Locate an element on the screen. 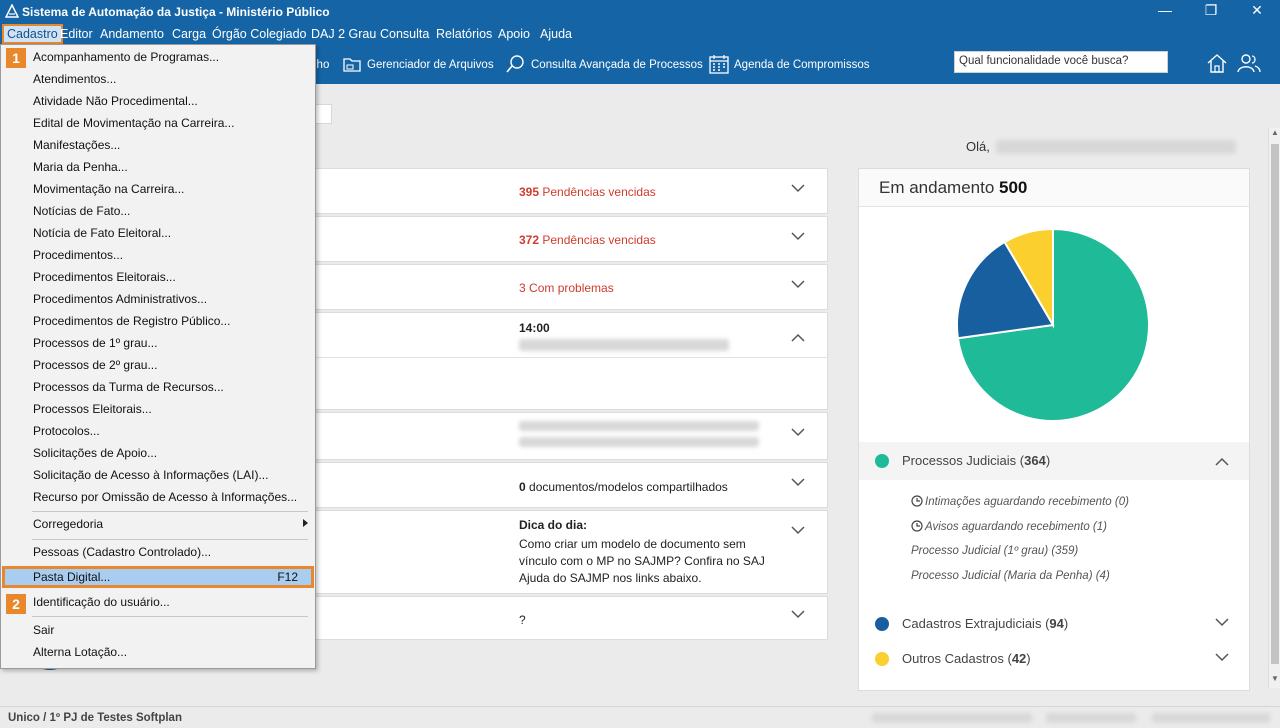 The width and height of the screenshot is (1280, 728). sub-processo-maria-penha: Processo Judicial (Maria da Penha) (4) is located at coordinates (1010, 576).